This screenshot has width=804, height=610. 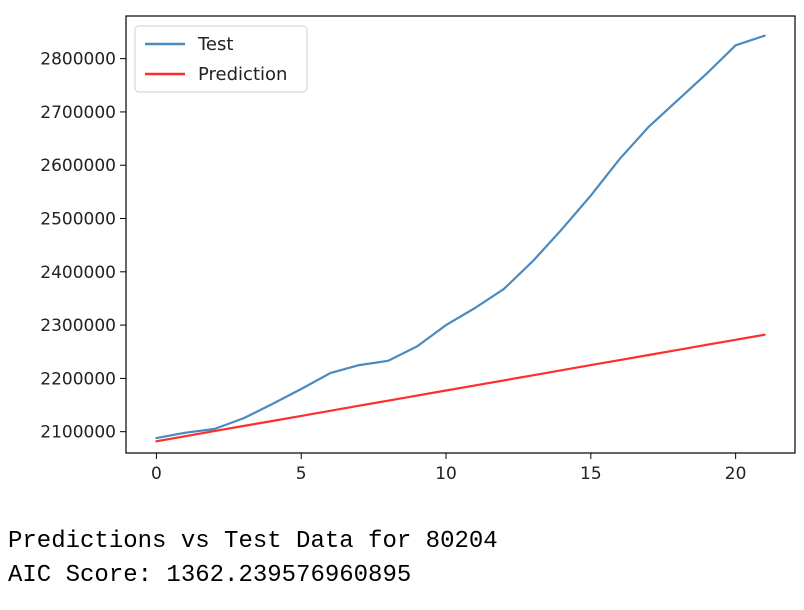 I want to click on caption-aic-score: AIC Score: 1362.239576960895, so click(x=210, y=575).